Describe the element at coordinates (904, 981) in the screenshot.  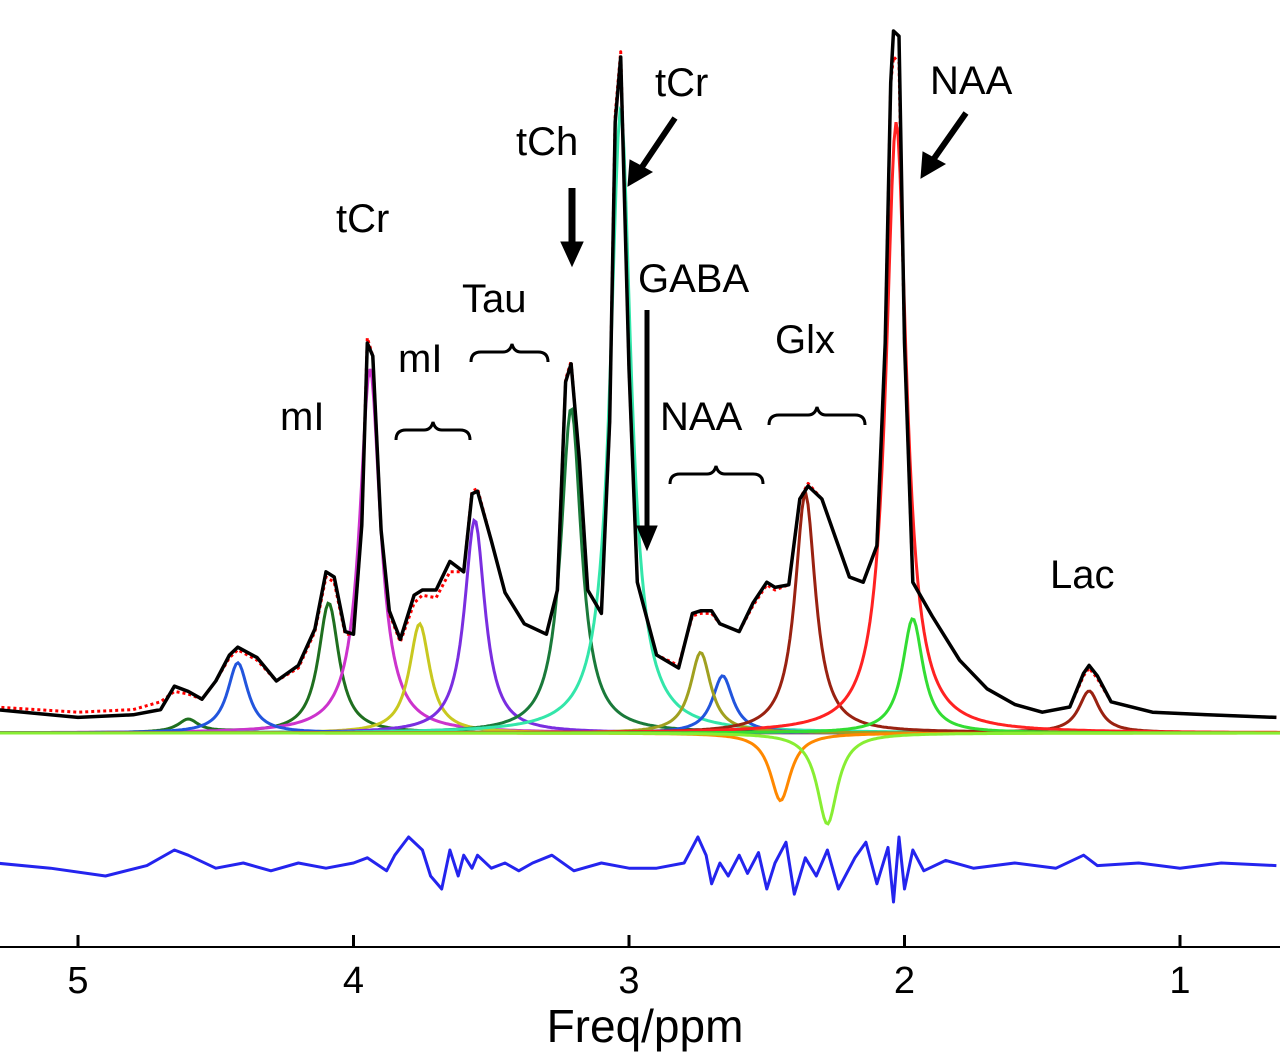
I see `x-tick-label: 2` at that location.